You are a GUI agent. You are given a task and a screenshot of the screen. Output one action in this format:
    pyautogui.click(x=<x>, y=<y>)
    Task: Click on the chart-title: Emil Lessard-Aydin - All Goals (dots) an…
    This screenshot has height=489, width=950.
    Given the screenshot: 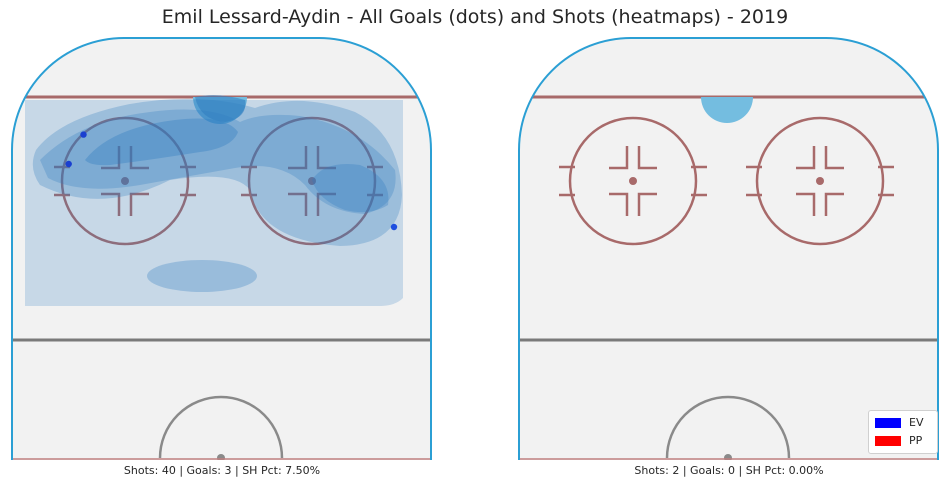 What is the action you would take?
    pyautogui.click(x=475, y=17)
    